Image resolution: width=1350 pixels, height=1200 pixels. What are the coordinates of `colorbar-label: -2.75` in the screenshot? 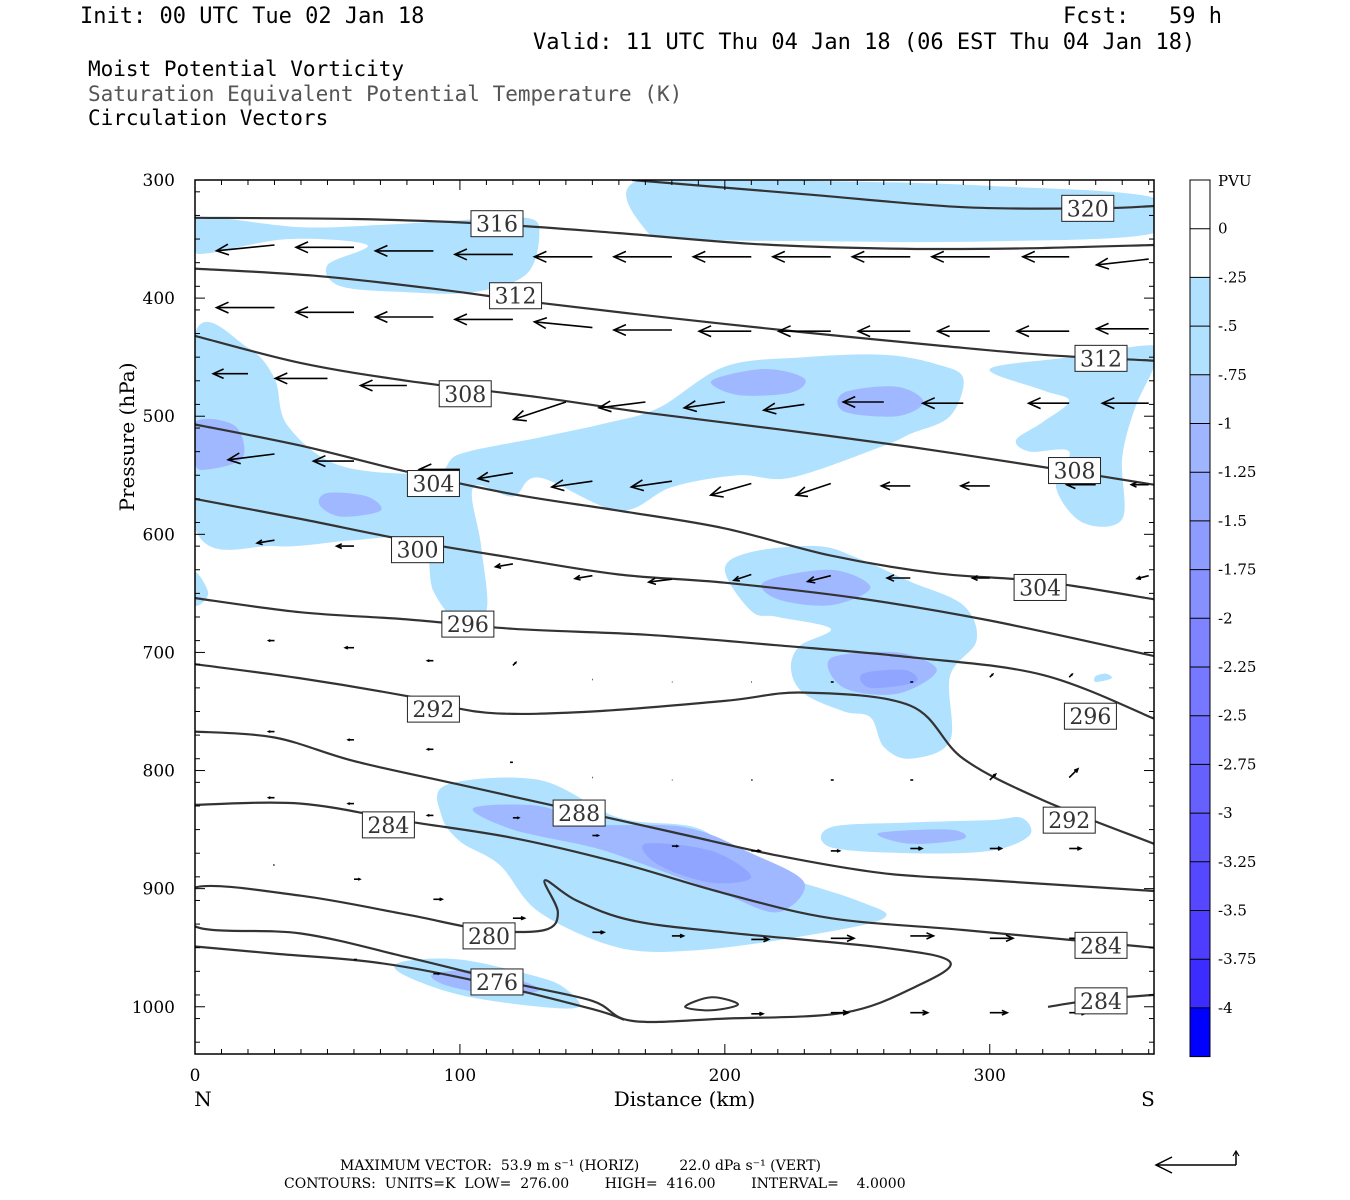 It's located at (1237, 764).